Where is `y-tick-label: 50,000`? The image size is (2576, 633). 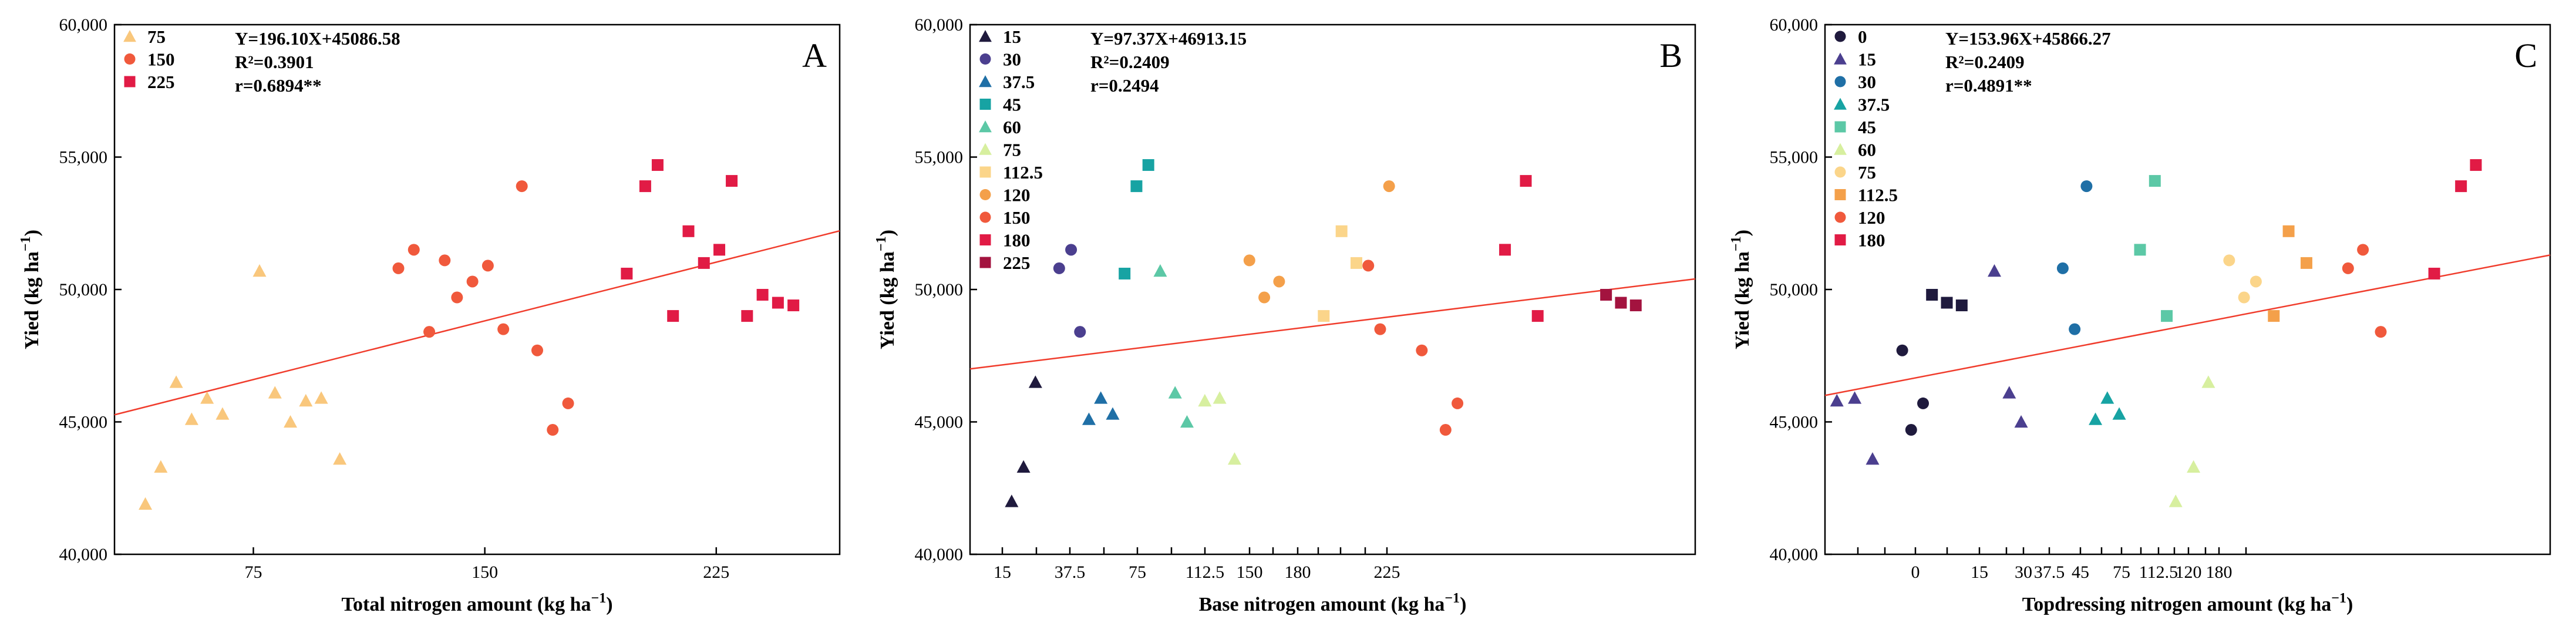
y-tick-label: 50,000 is located at coordinates (1794, 289).